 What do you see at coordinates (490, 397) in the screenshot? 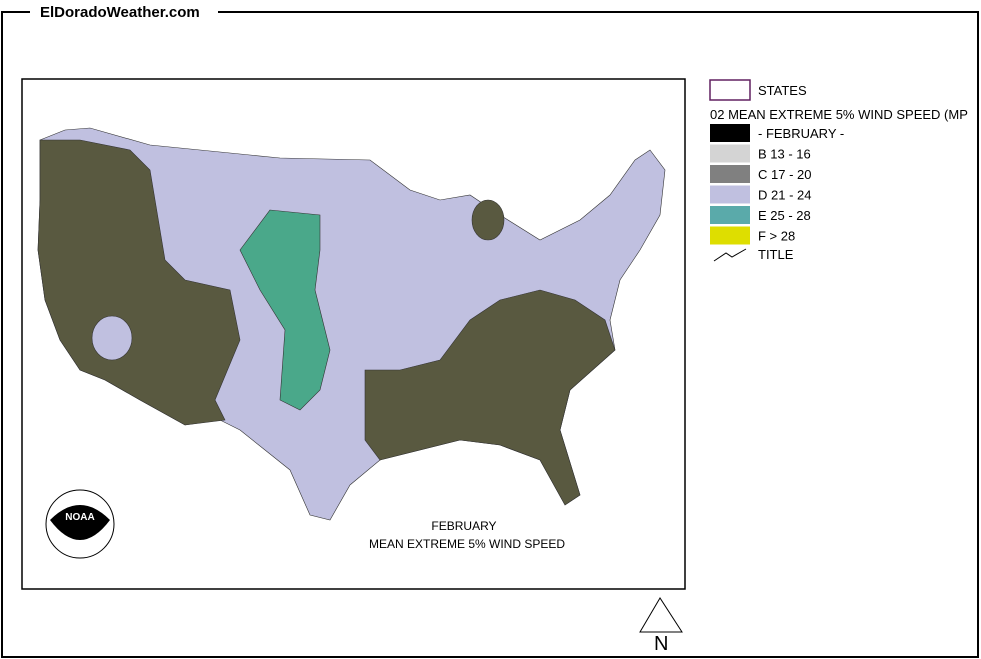
I see `southeast-region` at bounding box center [490, 397].